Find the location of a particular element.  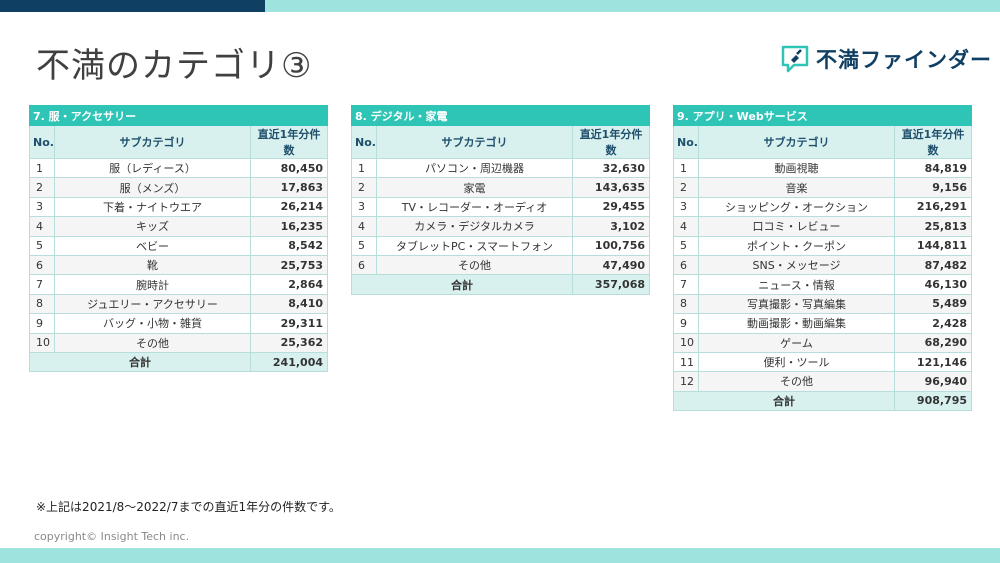

table-row: 4 口コミ・レビュー 25,813 is located at coordinates (823, 226).